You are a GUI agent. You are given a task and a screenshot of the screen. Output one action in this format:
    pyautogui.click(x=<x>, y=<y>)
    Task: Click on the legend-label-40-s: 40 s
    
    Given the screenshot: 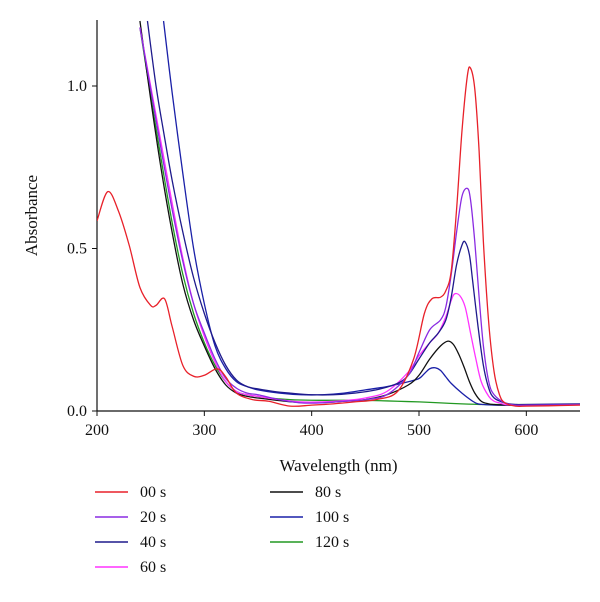 What is the action you would take?
    pyautogui.click(x=153, y=542)
    